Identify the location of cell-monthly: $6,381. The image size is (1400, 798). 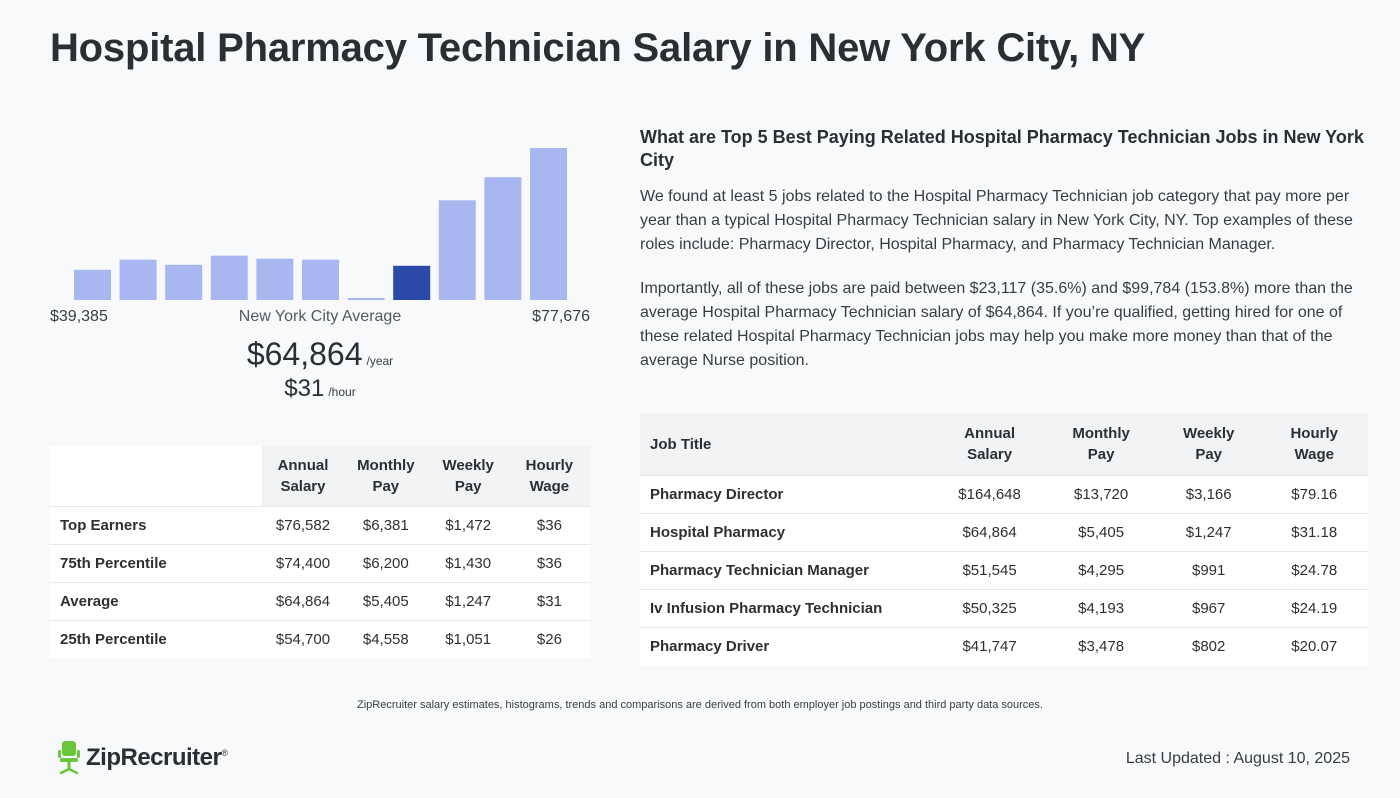
(386, 525).